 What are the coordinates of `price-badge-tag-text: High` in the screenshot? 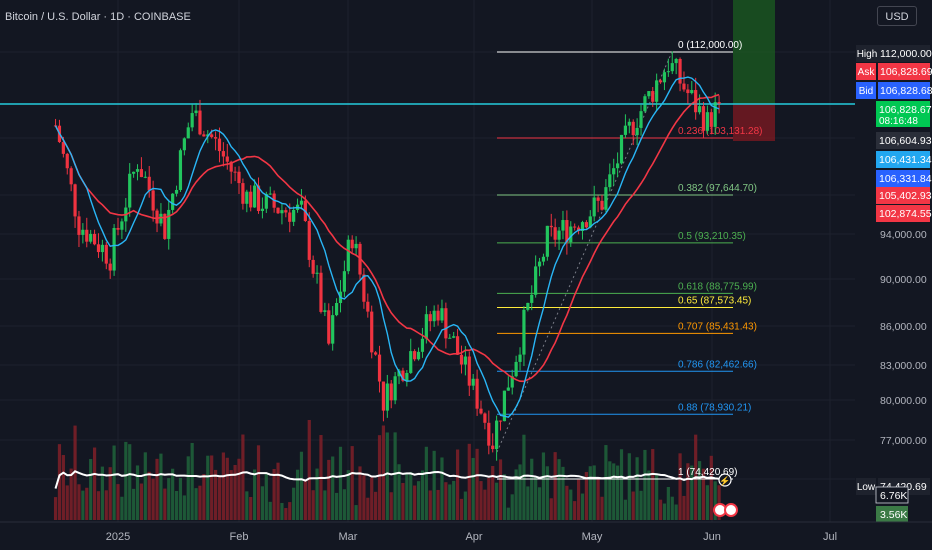 It's located at (867, 54).